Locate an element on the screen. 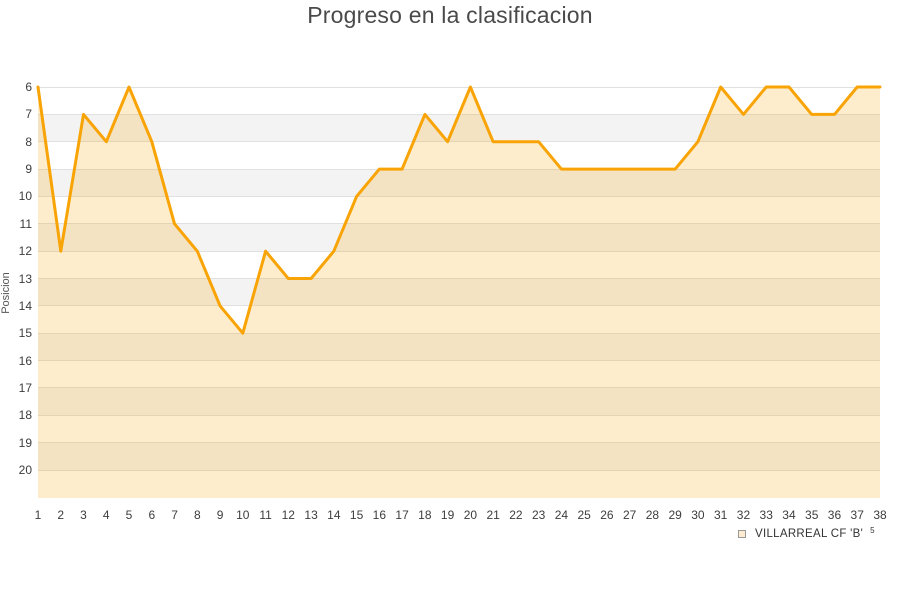 The width and height of the screenshot is (900, 600). y-tick-label: 18 is located at coordinates (25, 415).